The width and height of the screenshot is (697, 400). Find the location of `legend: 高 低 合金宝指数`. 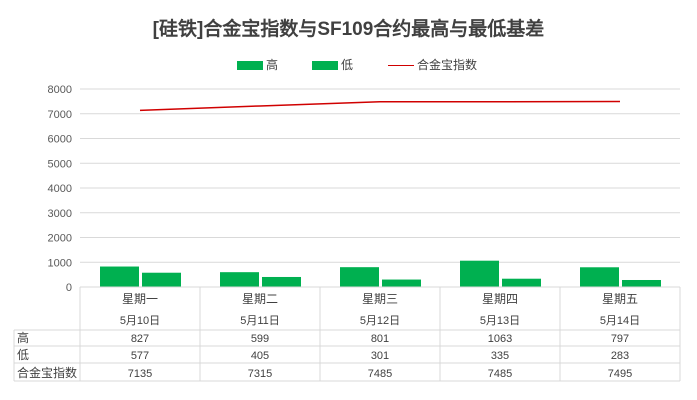

legend: 高 低 合金宝指数 is located at coordinates (348, 64).